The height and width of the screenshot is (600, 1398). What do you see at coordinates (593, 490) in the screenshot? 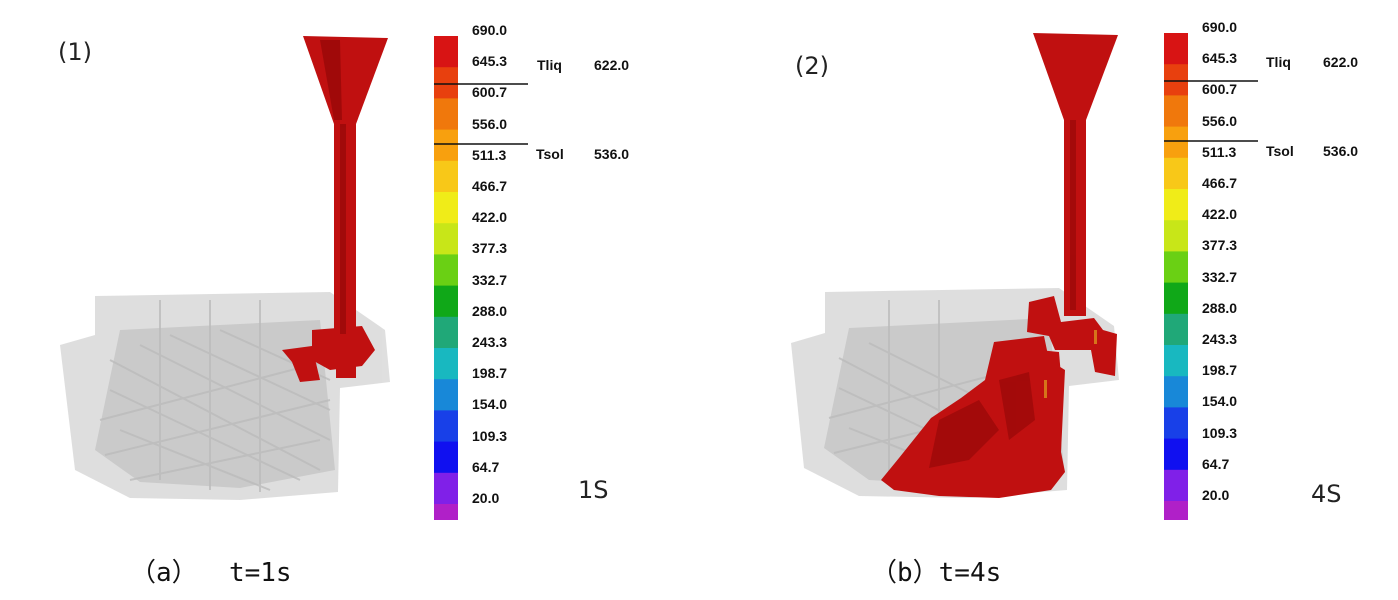
I see `time-stamp: 1S` at bounding box center [593, 490].